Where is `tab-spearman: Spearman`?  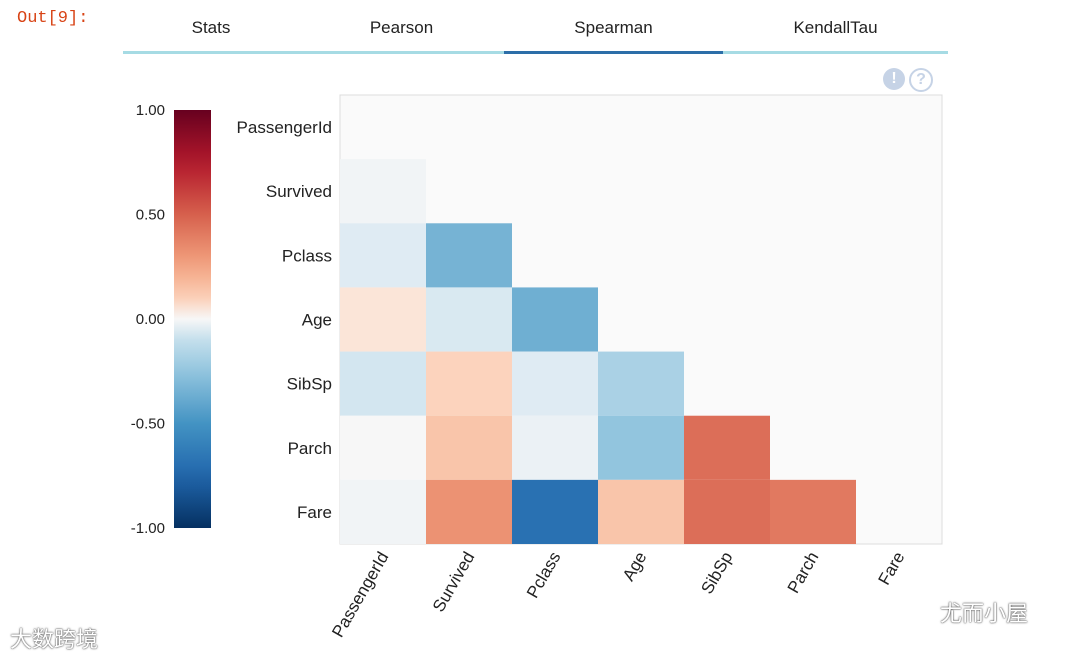
tab-spearman: Spearman is located at coordinates (613, 34).